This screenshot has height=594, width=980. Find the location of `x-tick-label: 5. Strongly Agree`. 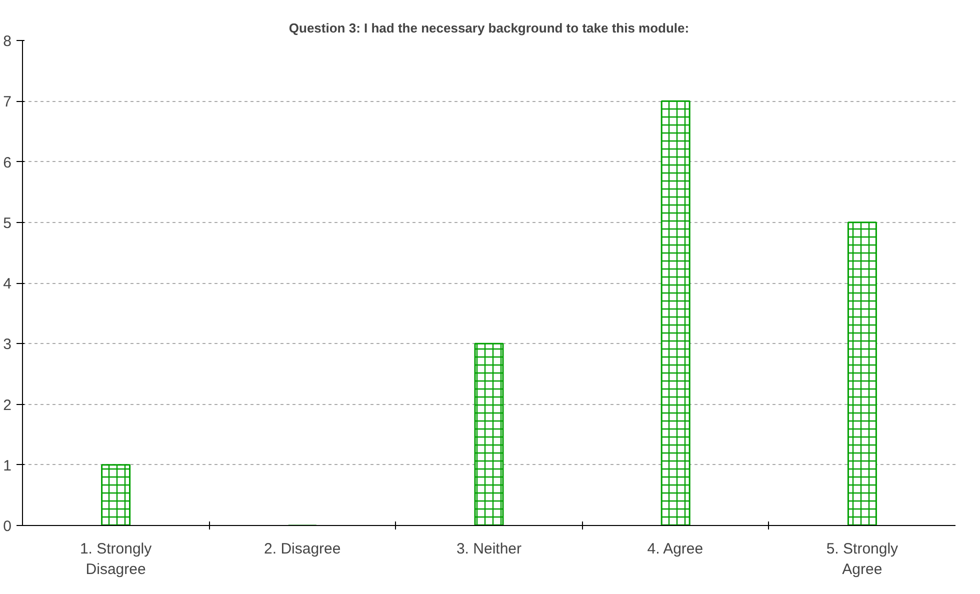

x-tick-label: 5. Strongly Agree is located at coordinates (862, 559).